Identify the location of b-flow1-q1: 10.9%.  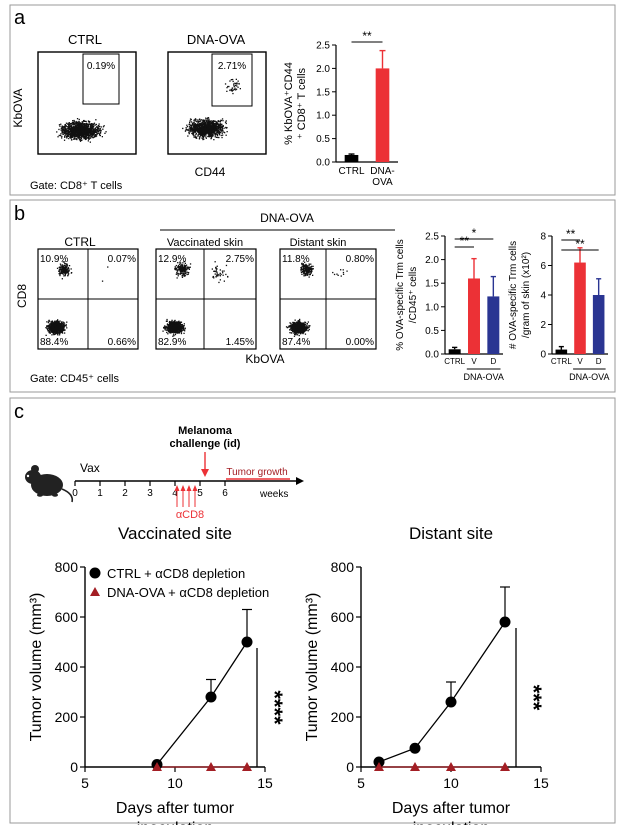
(54, 259).